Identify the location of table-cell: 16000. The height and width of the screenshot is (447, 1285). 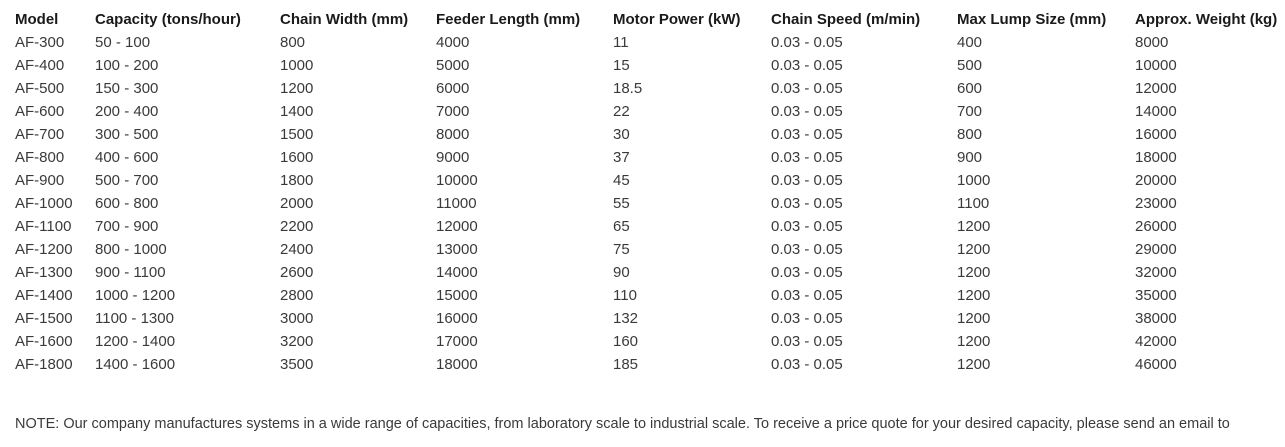
(457, 318).